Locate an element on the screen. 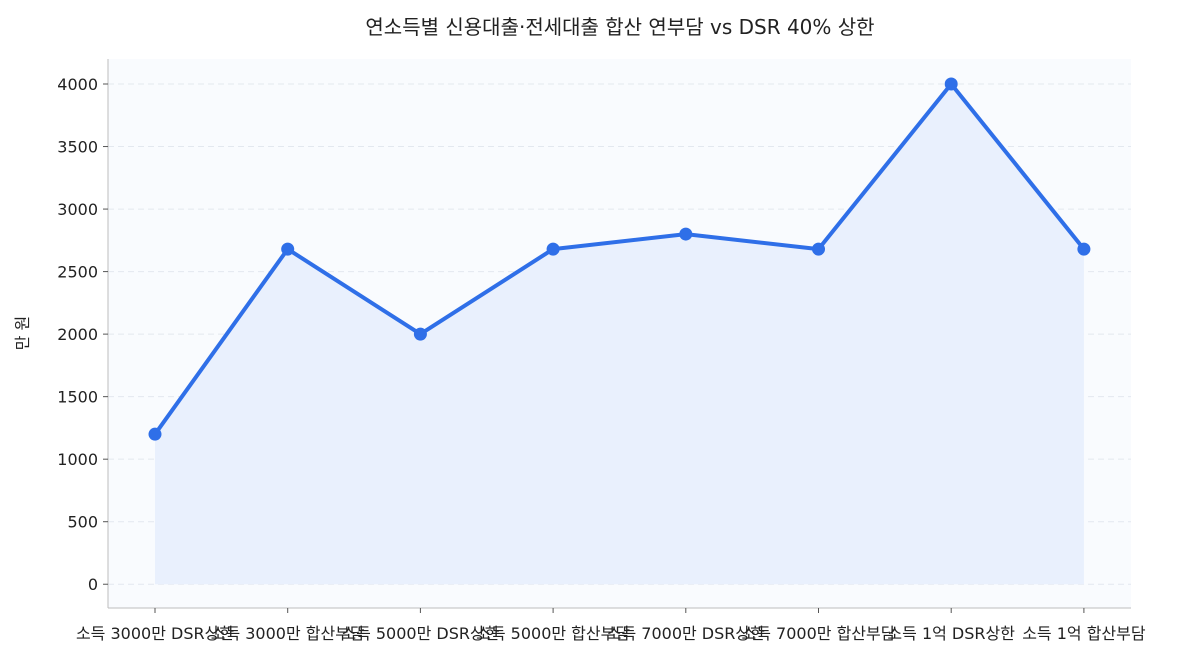  y-tick-label: 1500 is located at coordinates (77, 397).